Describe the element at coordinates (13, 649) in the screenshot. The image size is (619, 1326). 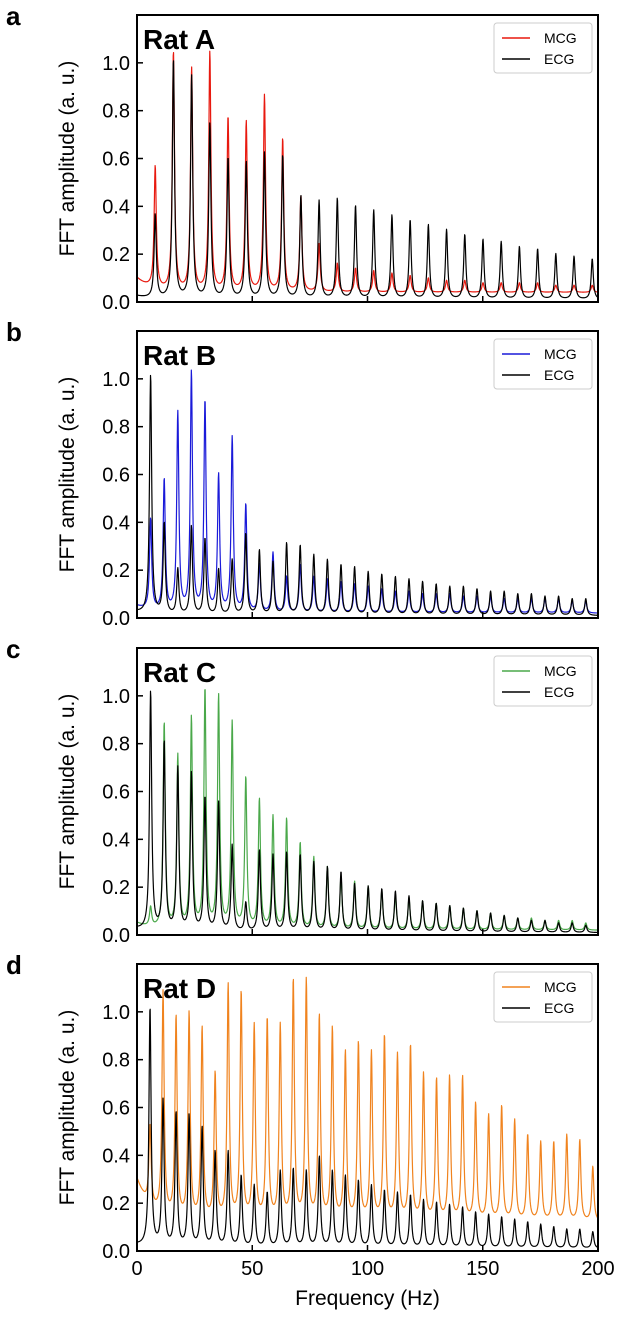
I see `panel-letter: c` at that location.